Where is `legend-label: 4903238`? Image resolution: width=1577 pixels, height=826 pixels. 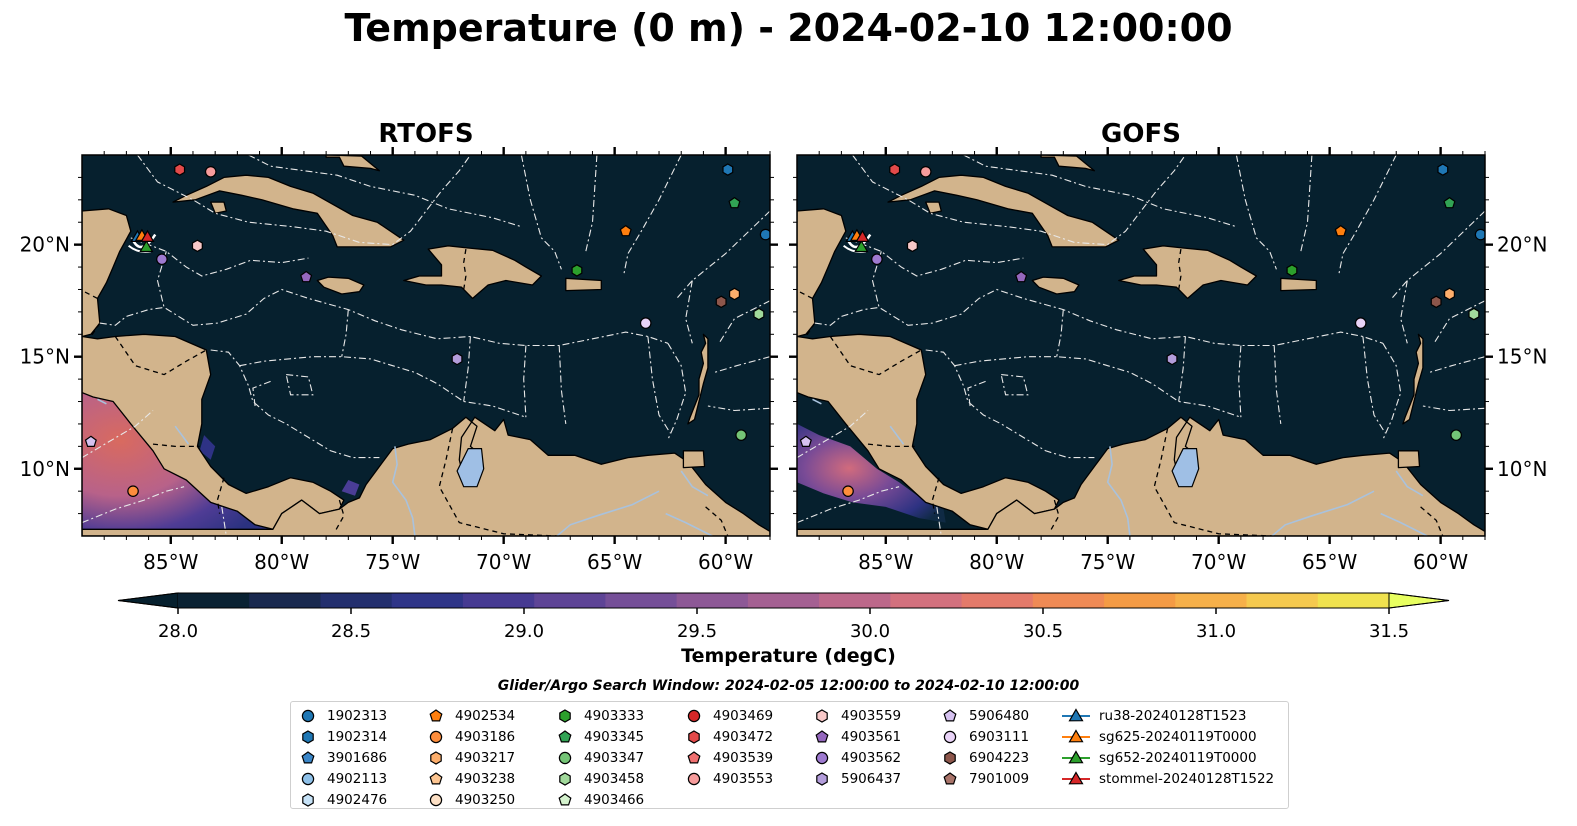
legend-label: 4903238 is located at coordinates (485, 778).